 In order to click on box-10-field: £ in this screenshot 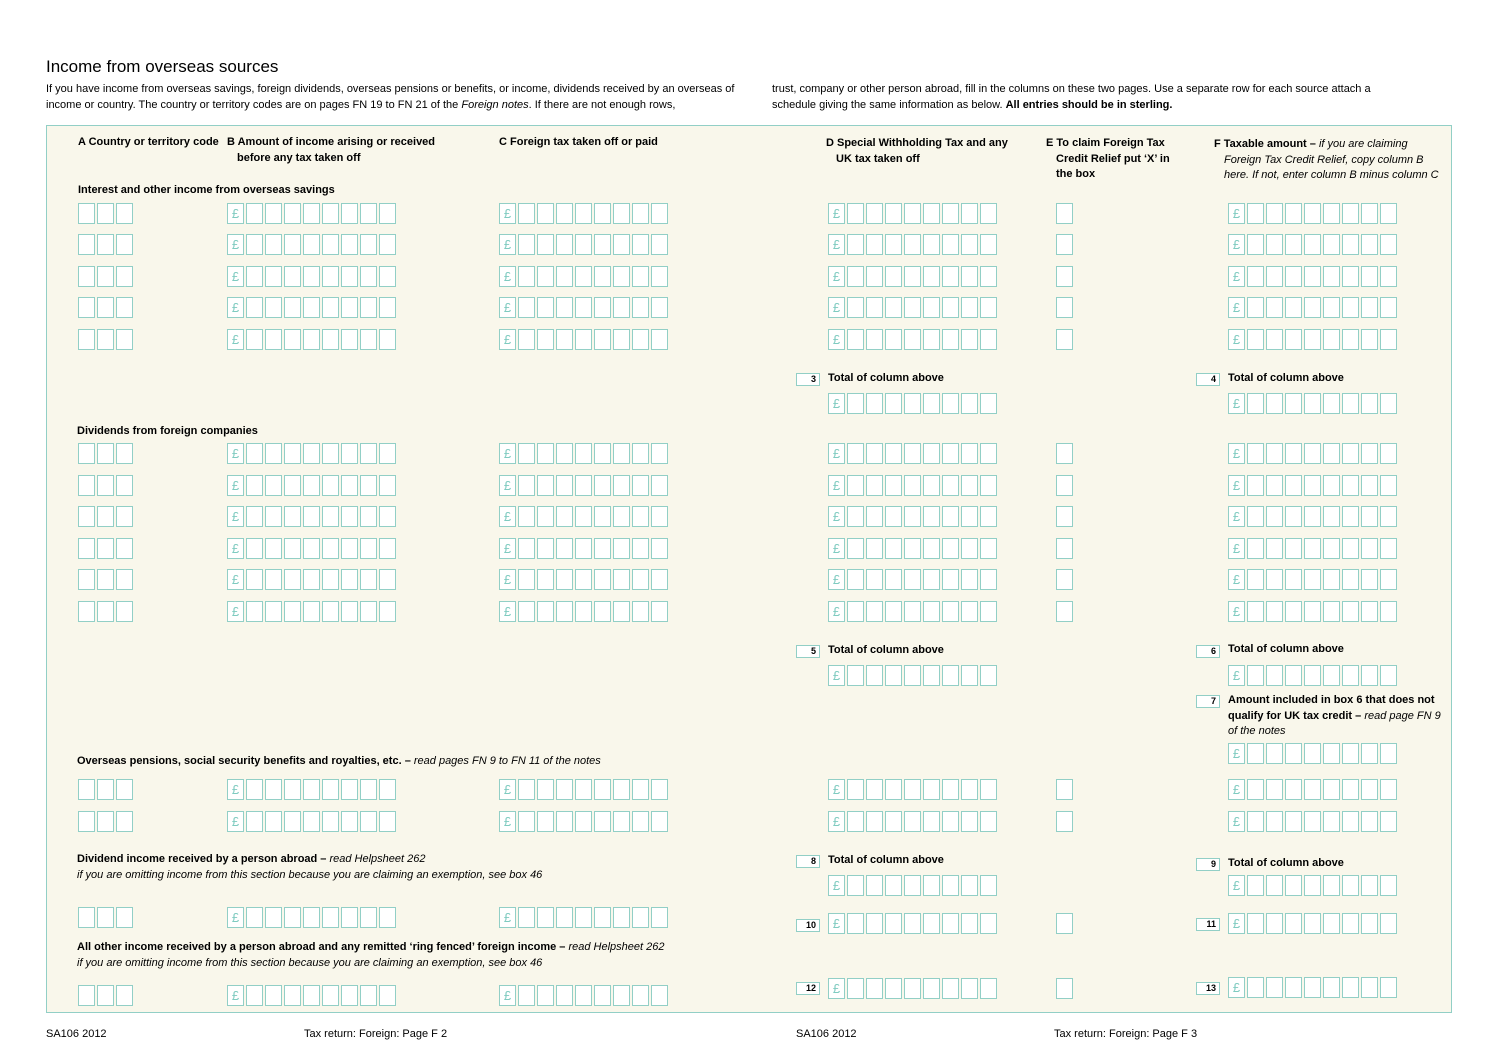, I will do `click(912, 923)`.